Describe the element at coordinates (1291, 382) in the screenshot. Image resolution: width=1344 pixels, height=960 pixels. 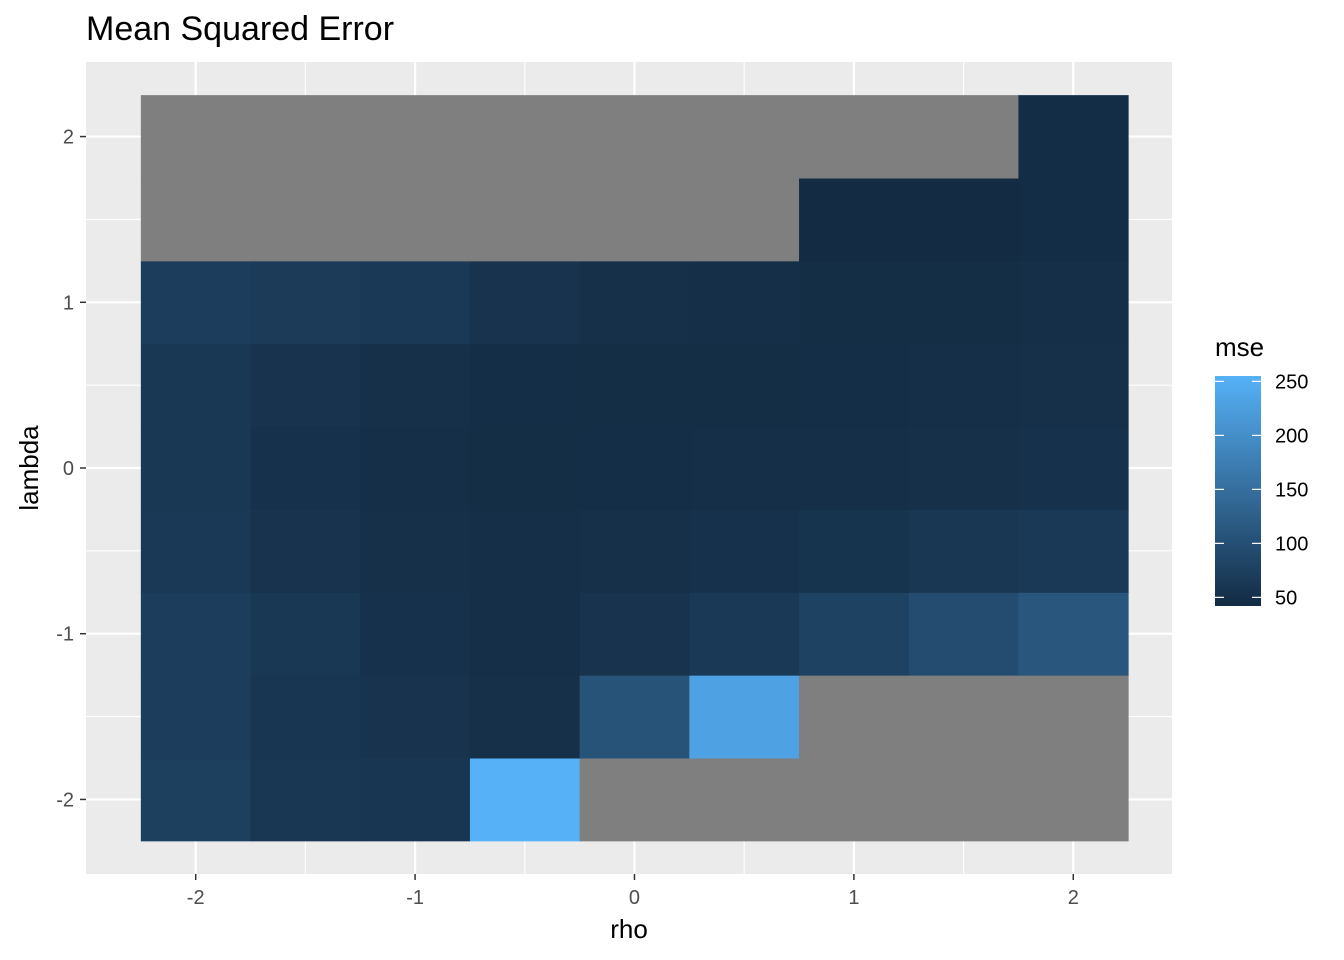
I see `legend-tick-label: 250` at that location.